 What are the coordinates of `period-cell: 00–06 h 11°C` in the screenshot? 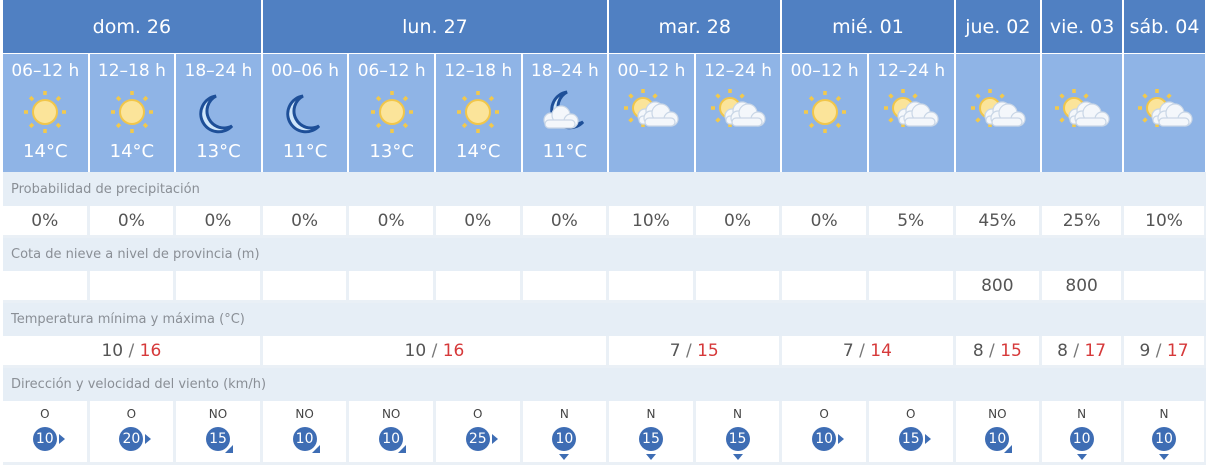 It's located at (306, 112).